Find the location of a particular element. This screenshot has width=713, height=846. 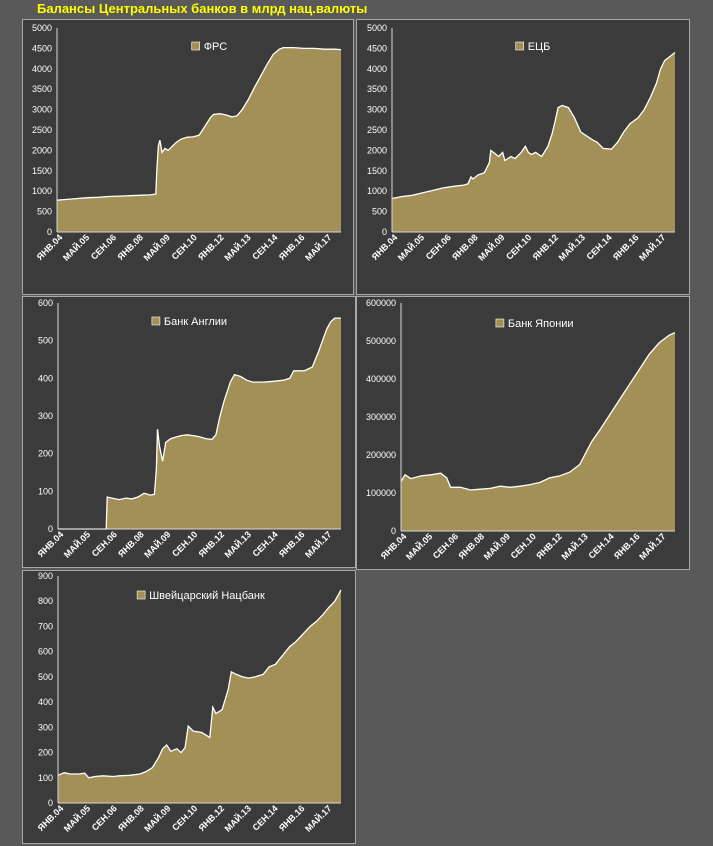

legend: ФРС is located at coordinates (209, 47).